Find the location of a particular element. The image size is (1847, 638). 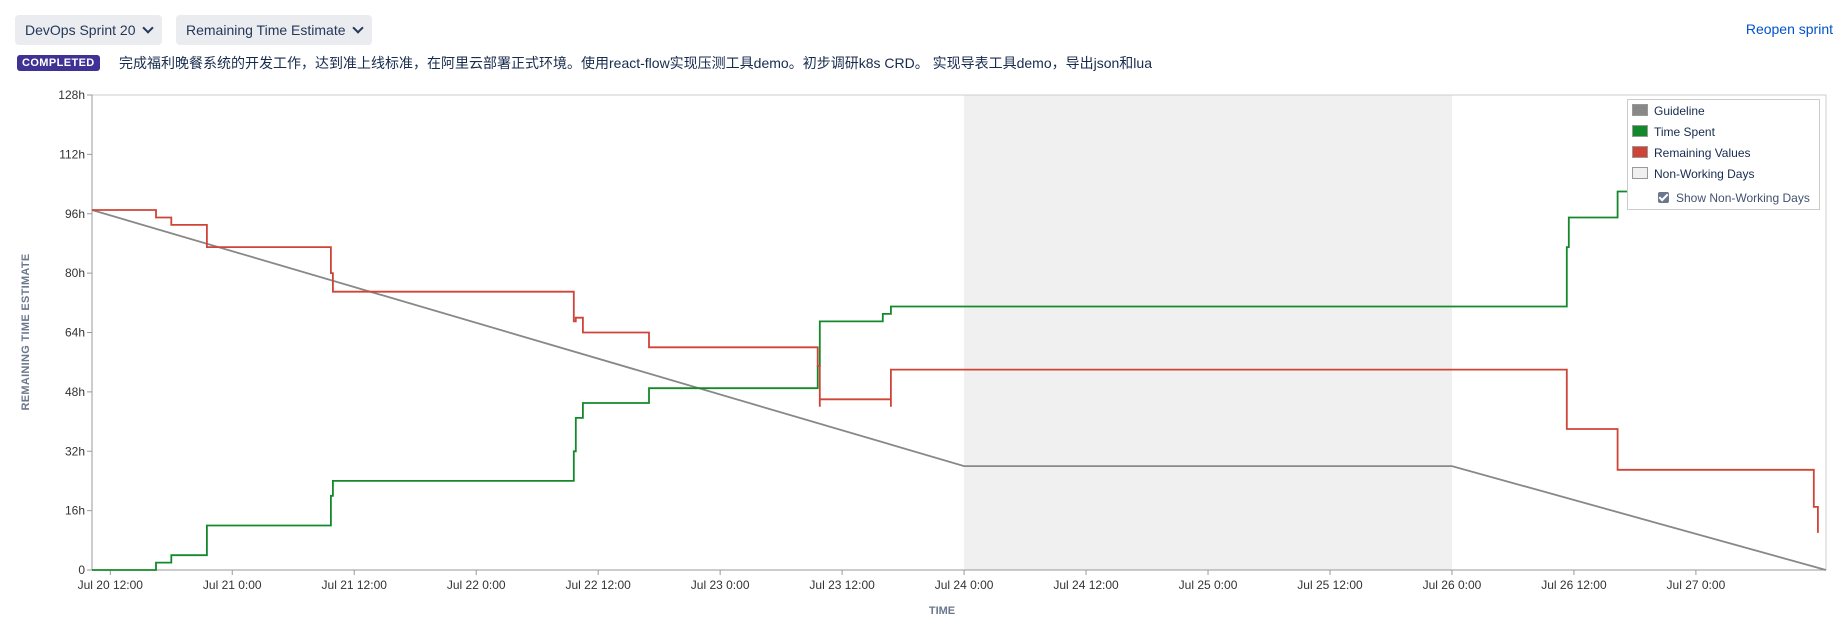

x-tick-label: Jul 23 0:00 is located at coordinates (720, 585).